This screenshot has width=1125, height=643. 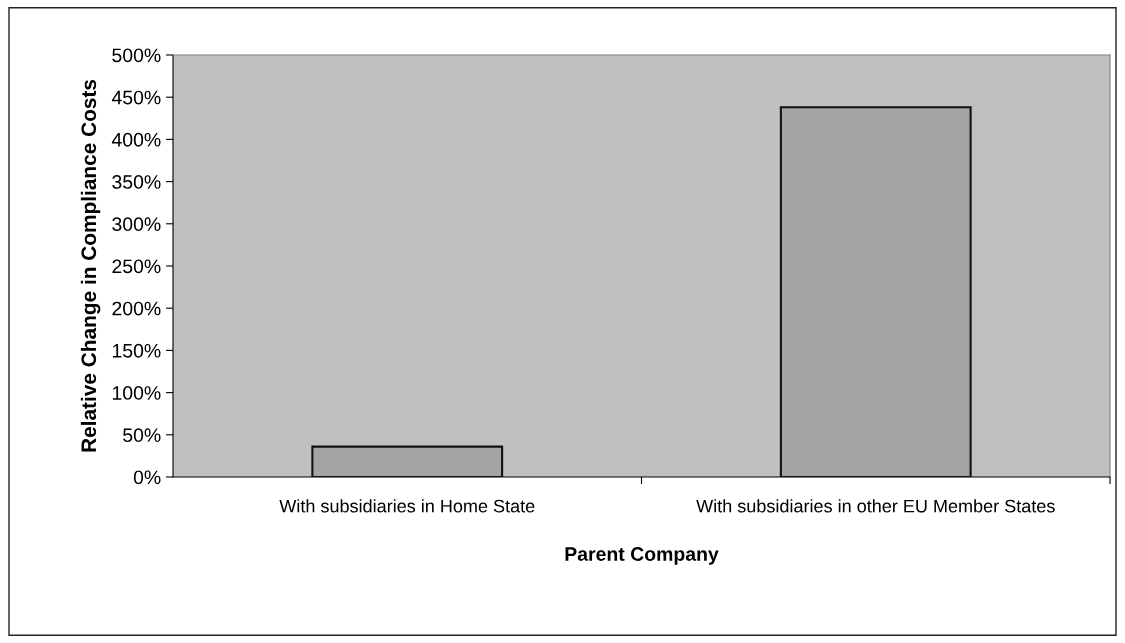 What do you see at coordinates (136, 266) in the screenshot?
I see `y-tick-label: 250%` at bounding box center [136, 266].